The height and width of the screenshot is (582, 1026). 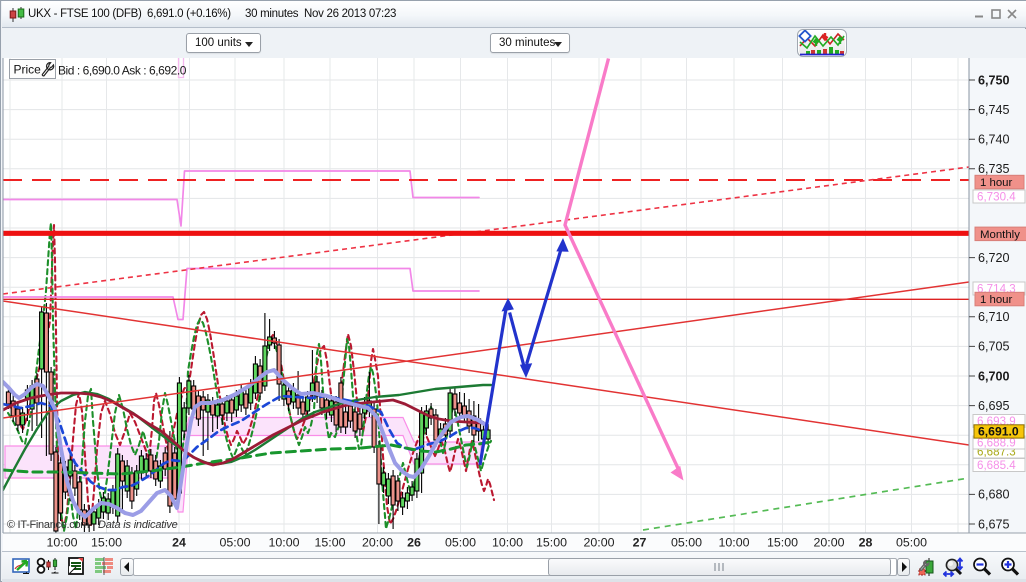 I want to click on svg-text: 6,735, so click(x=994, y=169).